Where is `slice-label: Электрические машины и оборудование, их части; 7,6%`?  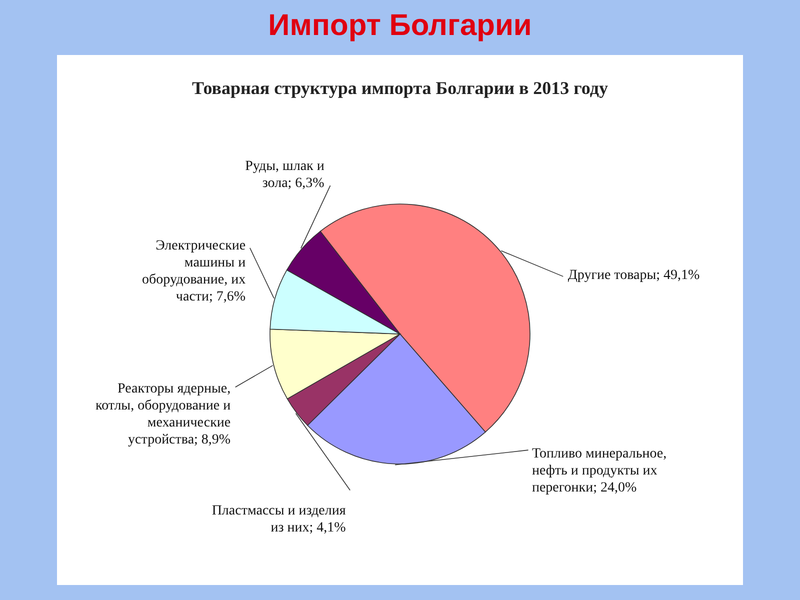
slice-label: Электрические машины и оборудование, их части; 7,6% is located at coordinates (194, 271).